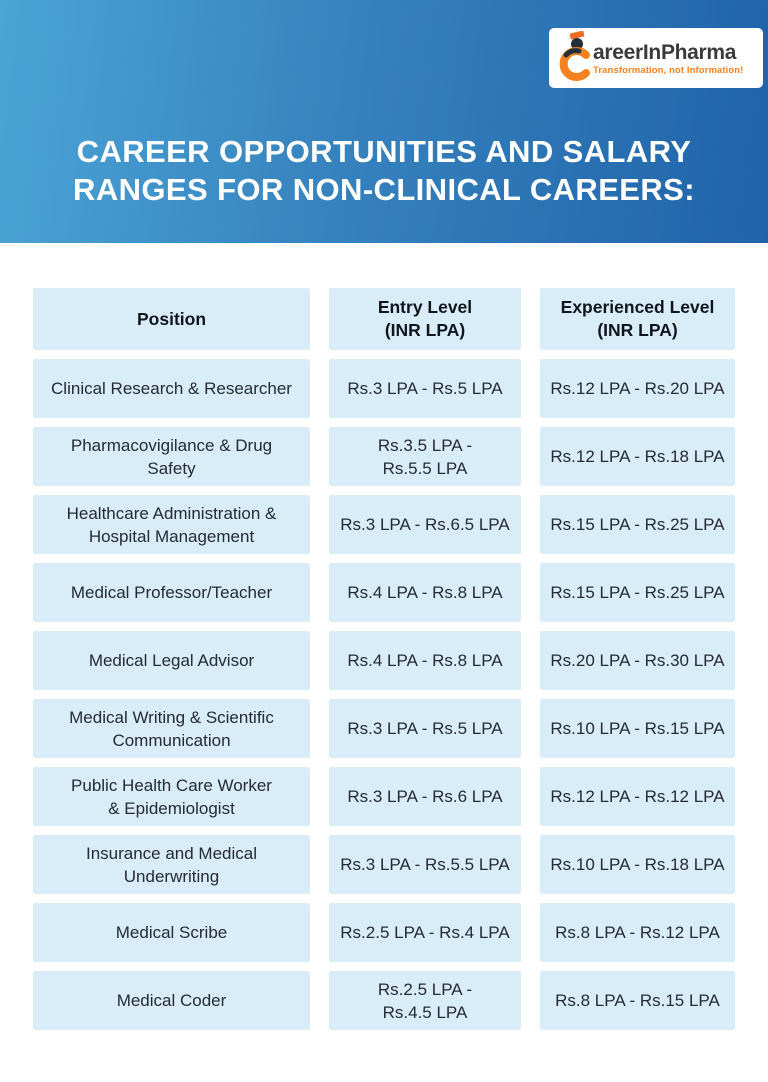 The image size is (768, 1082). Describe the element at coordinates (171, 864) in the screenshot. I see `position-cell: Insurance and Medical Underwriting` at that location.